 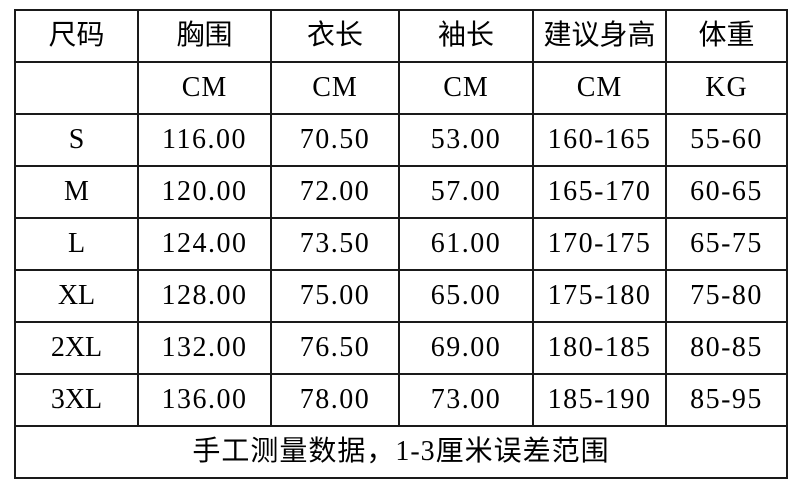 I want to click on size-cell: S, so click(x=76, y=140).